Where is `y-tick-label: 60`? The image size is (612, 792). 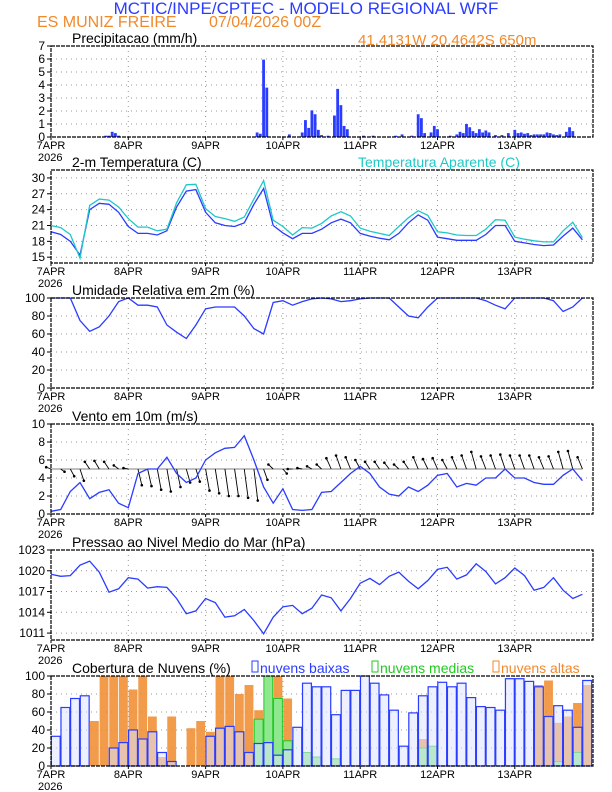
y-tick-label: 60 is located at coordinates (39, 712).